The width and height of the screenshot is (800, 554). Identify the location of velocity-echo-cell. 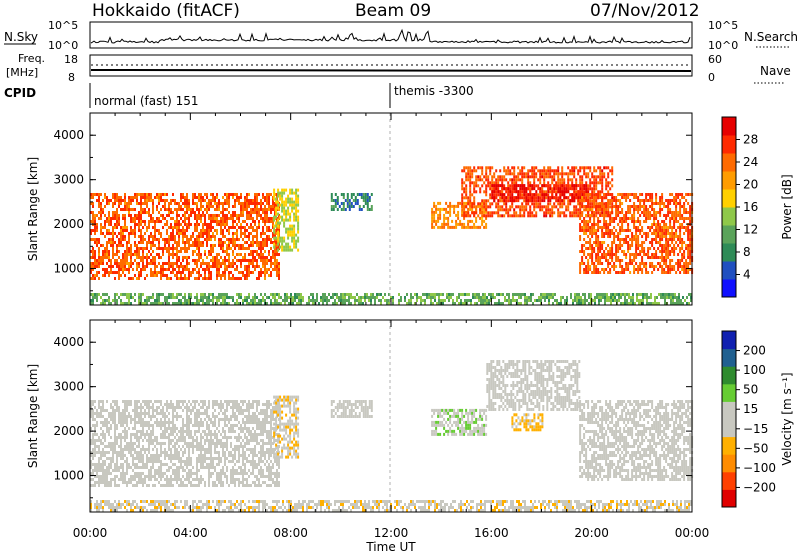
(93, 434).